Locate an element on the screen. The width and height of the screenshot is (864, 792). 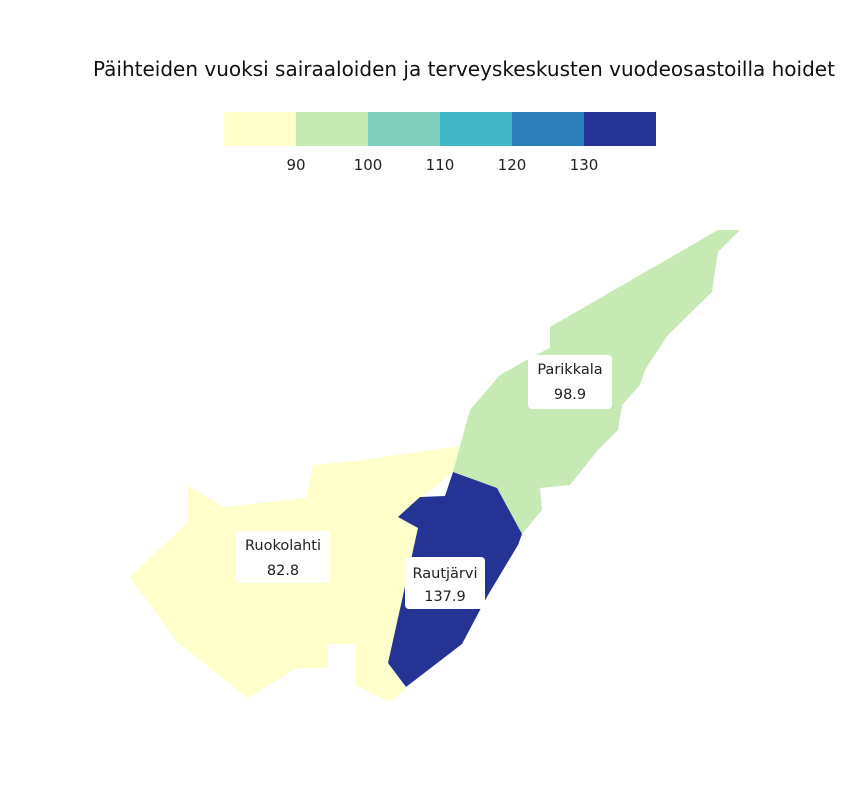
label-box-rautjarvi is located at coordinates (445, 583).